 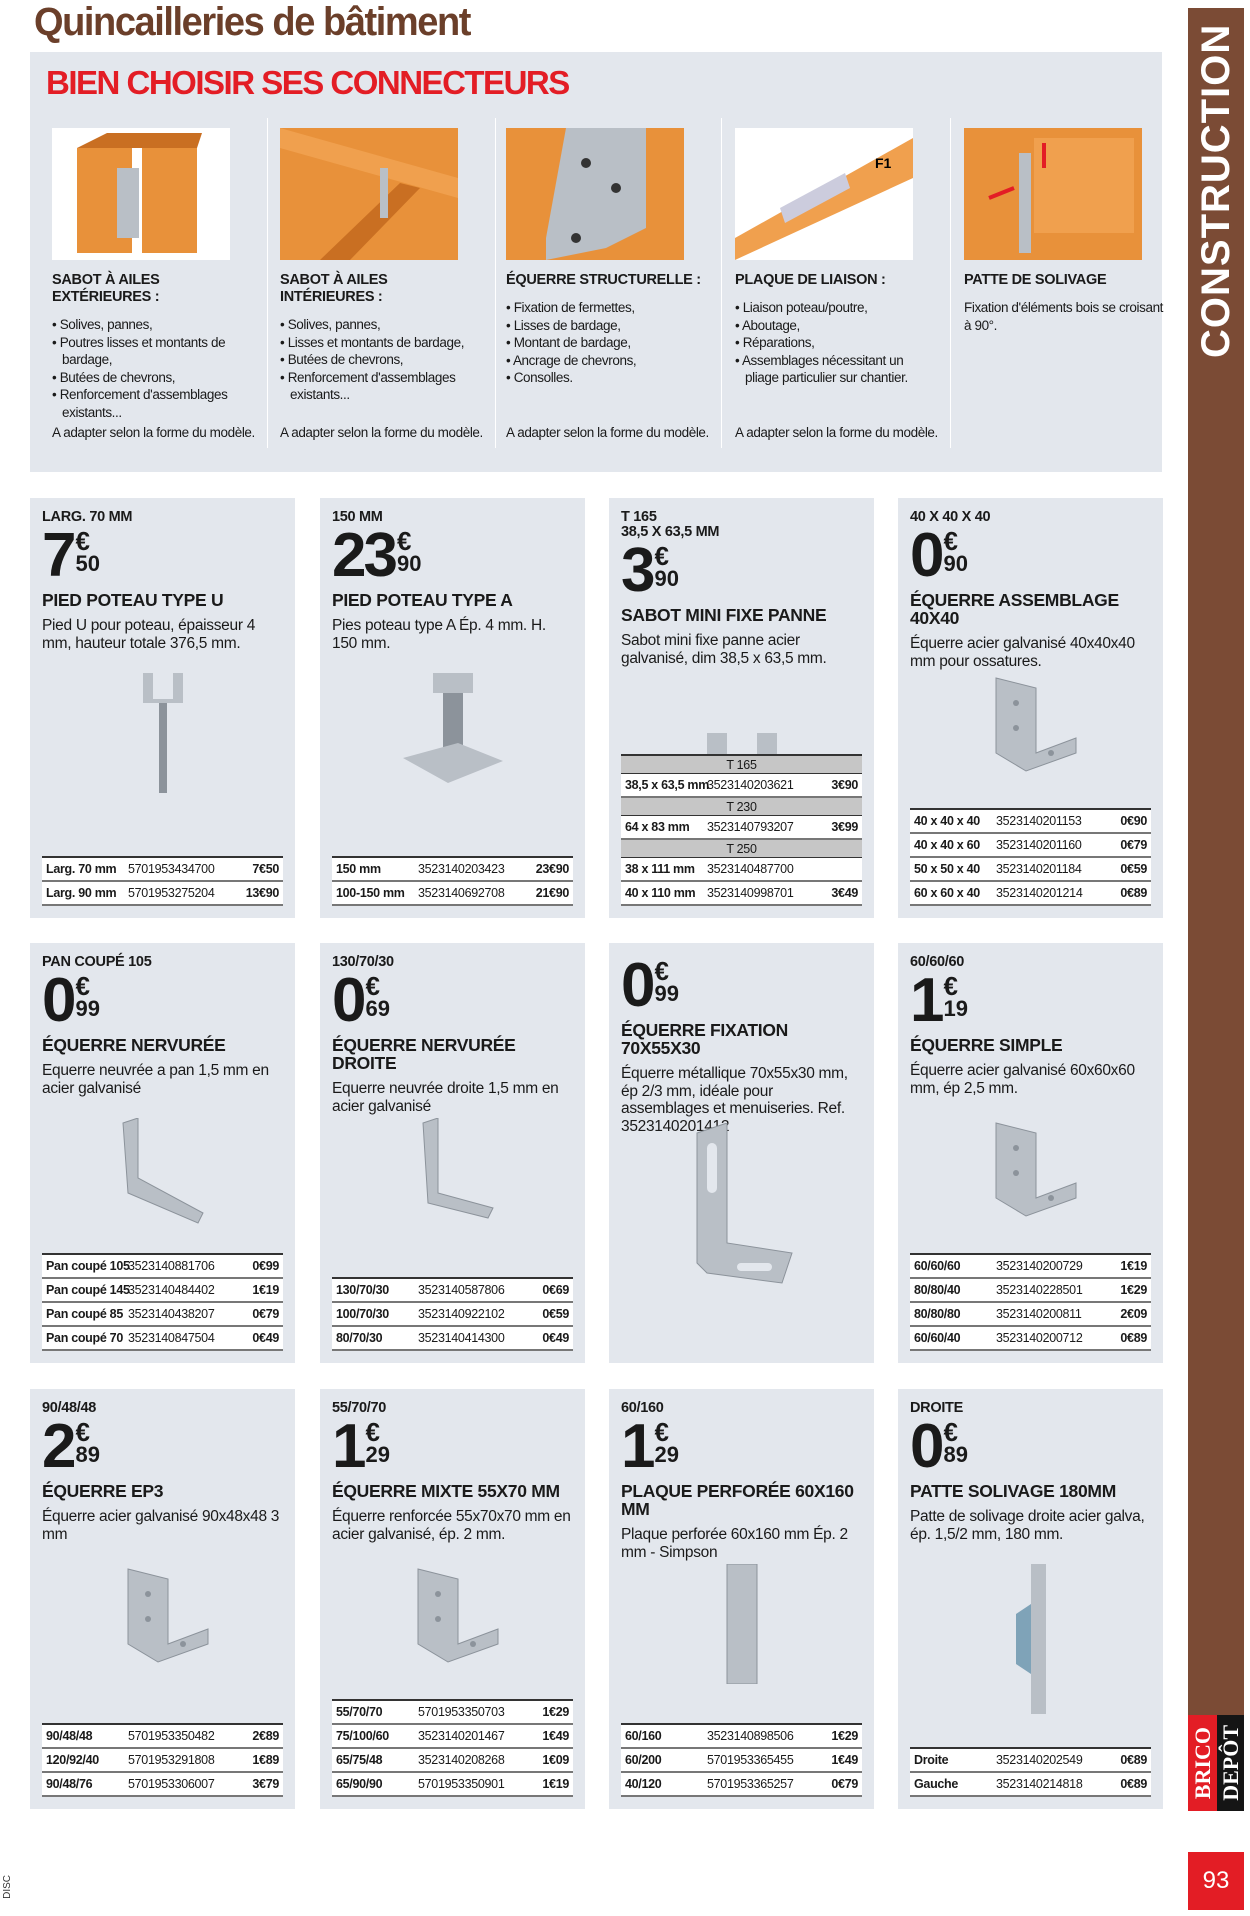 I want to click on variant-size: Larg. 90 mm, so click(x=81, y=893).